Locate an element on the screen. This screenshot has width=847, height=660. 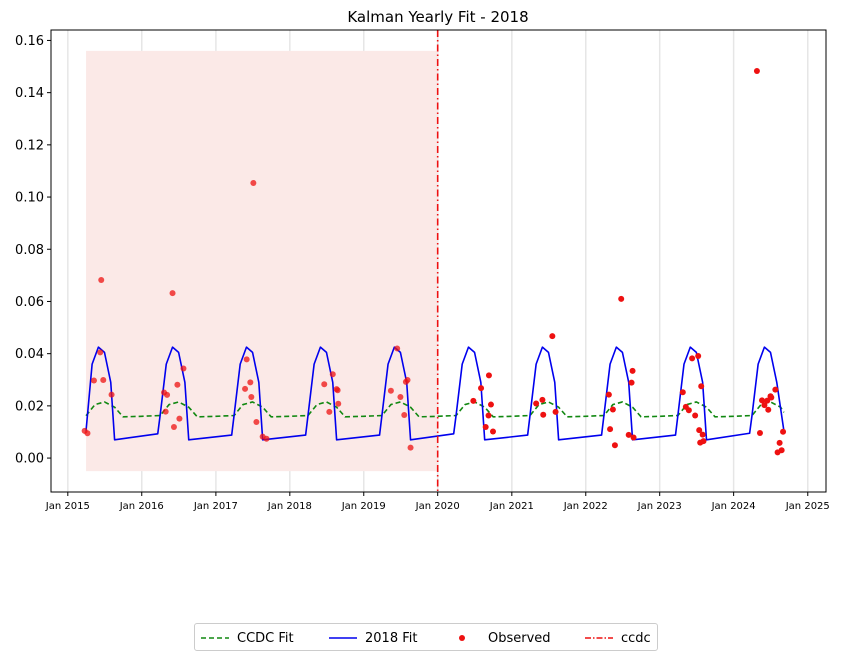
legend-swatch-observed is located at coordinates (462, 638).